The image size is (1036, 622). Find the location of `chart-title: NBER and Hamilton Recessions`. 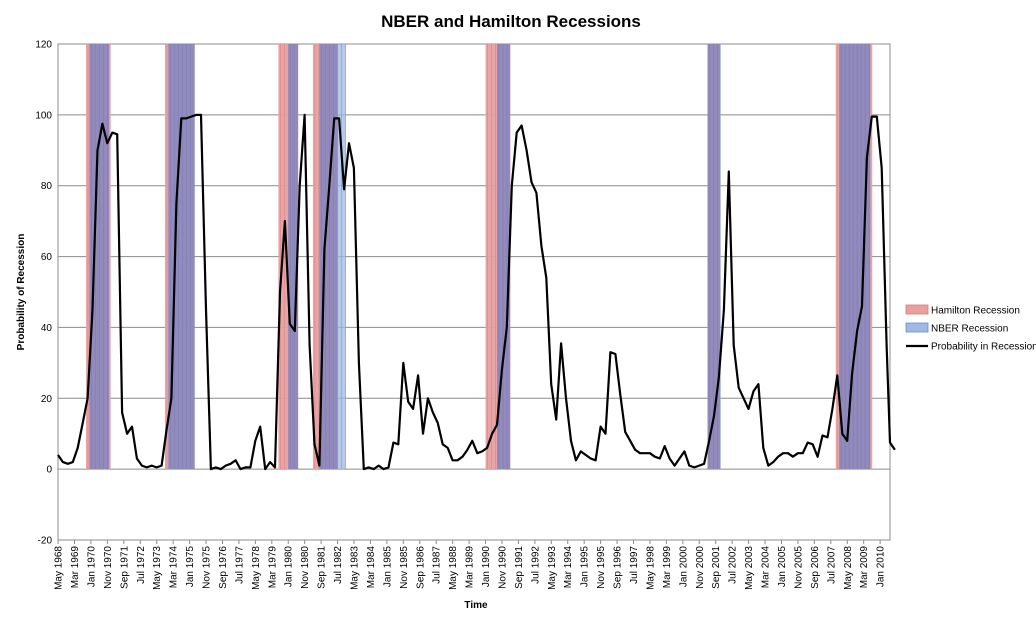

chart-title: NBER and Hamilton Recessions is located at coordinates (511, 21).